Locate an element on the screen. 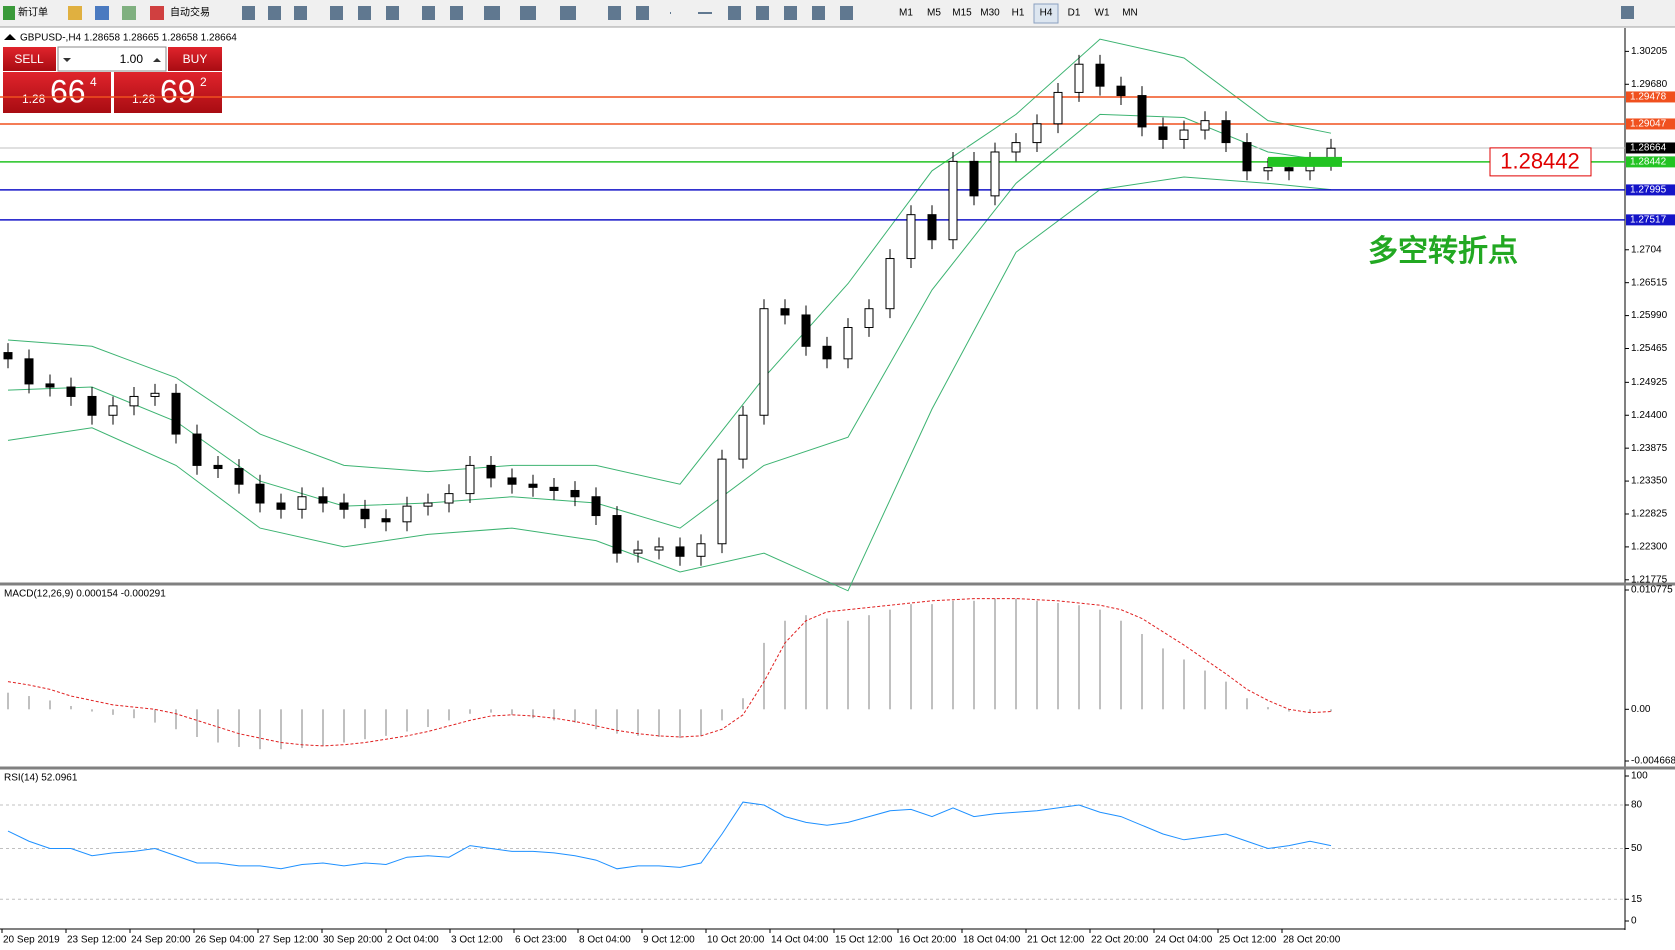  level-price-label: 1.28442 is located at coordinates (1648, 162).